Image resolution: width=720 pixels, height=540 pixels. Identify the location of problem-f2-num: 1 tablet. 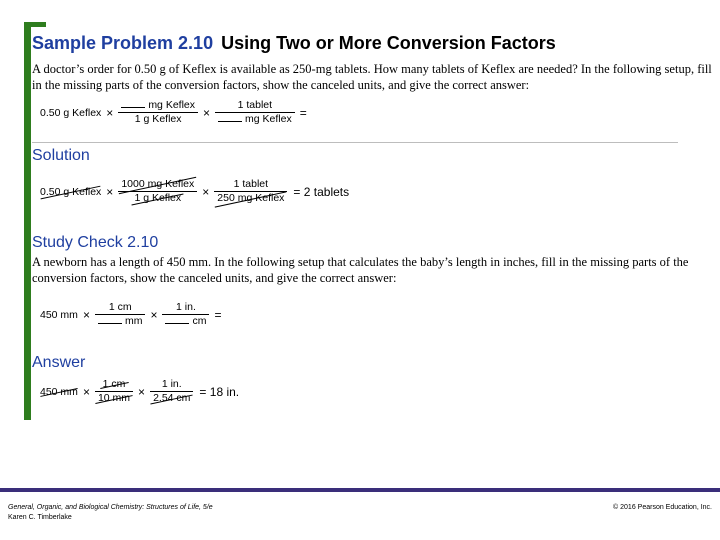
(255, 105).